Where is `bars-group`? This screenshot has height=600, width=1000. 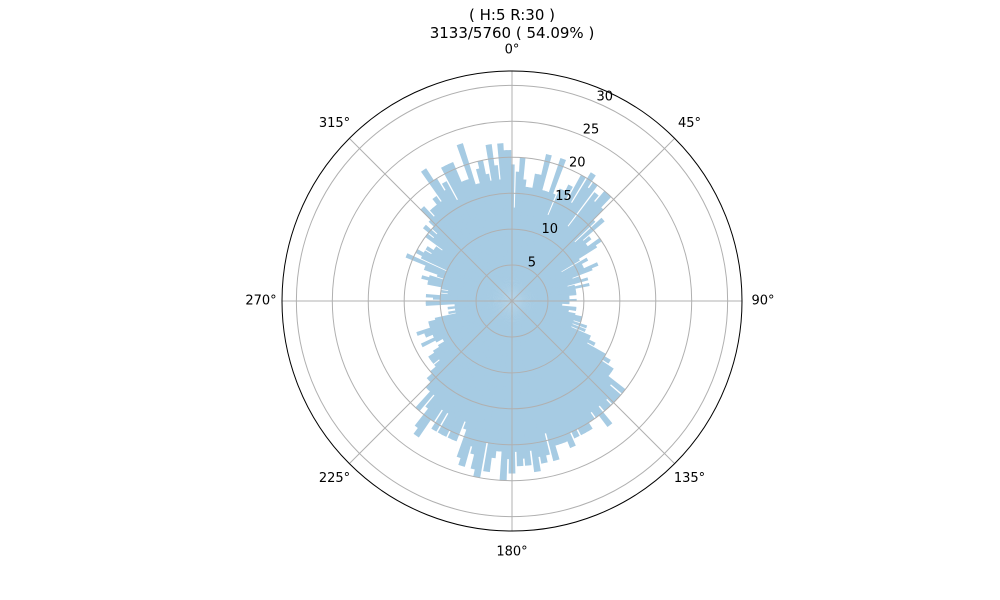 bars-group is located at coordinates (515, 312).